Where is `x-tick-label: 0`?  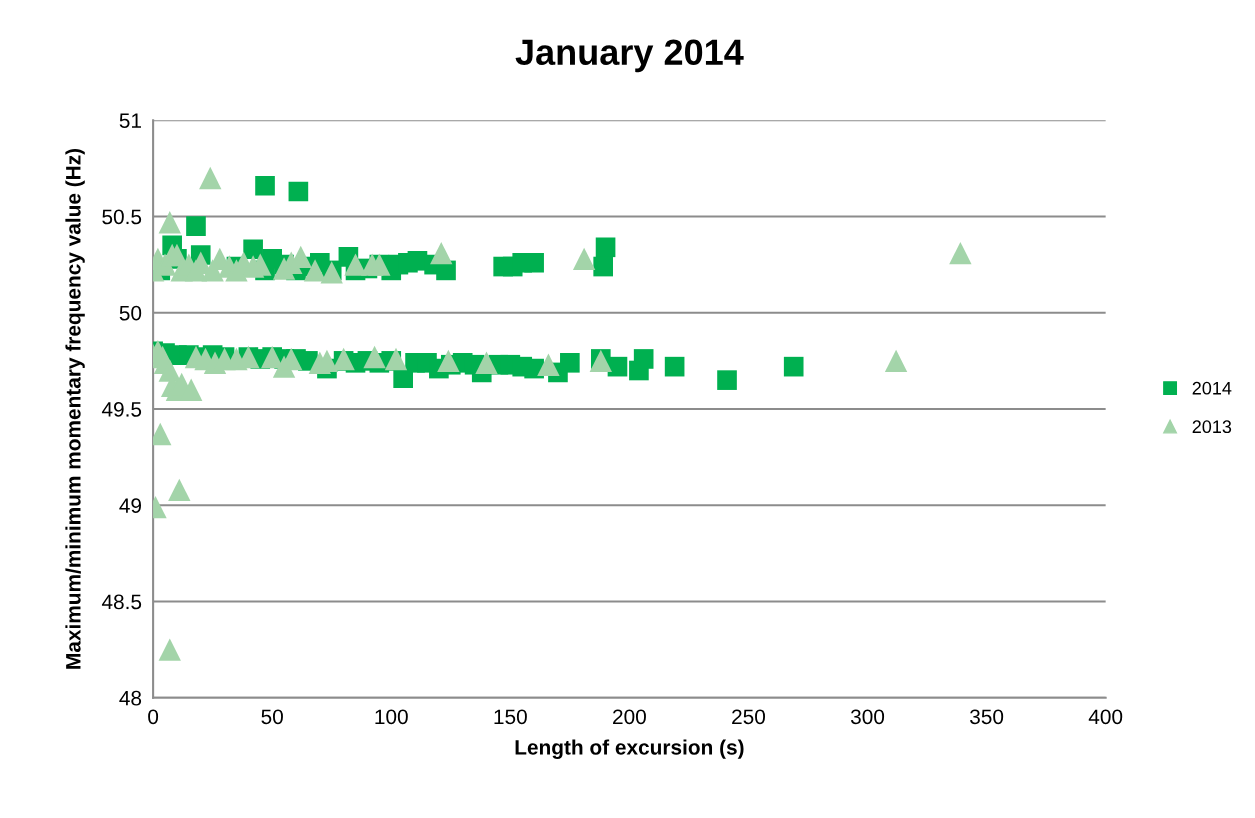 x-tick-label: 0 is located at coordinates (153, 717).